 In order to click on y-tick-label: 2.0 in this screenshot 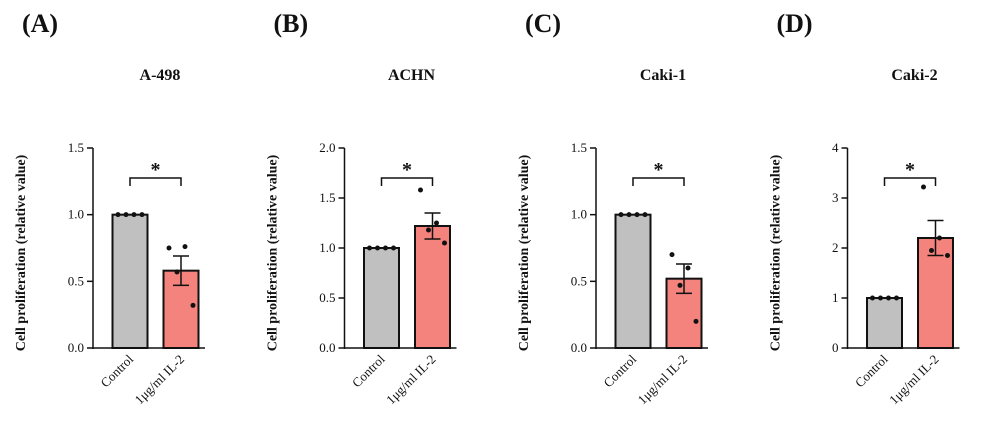, I will do `click(327, 147)`.